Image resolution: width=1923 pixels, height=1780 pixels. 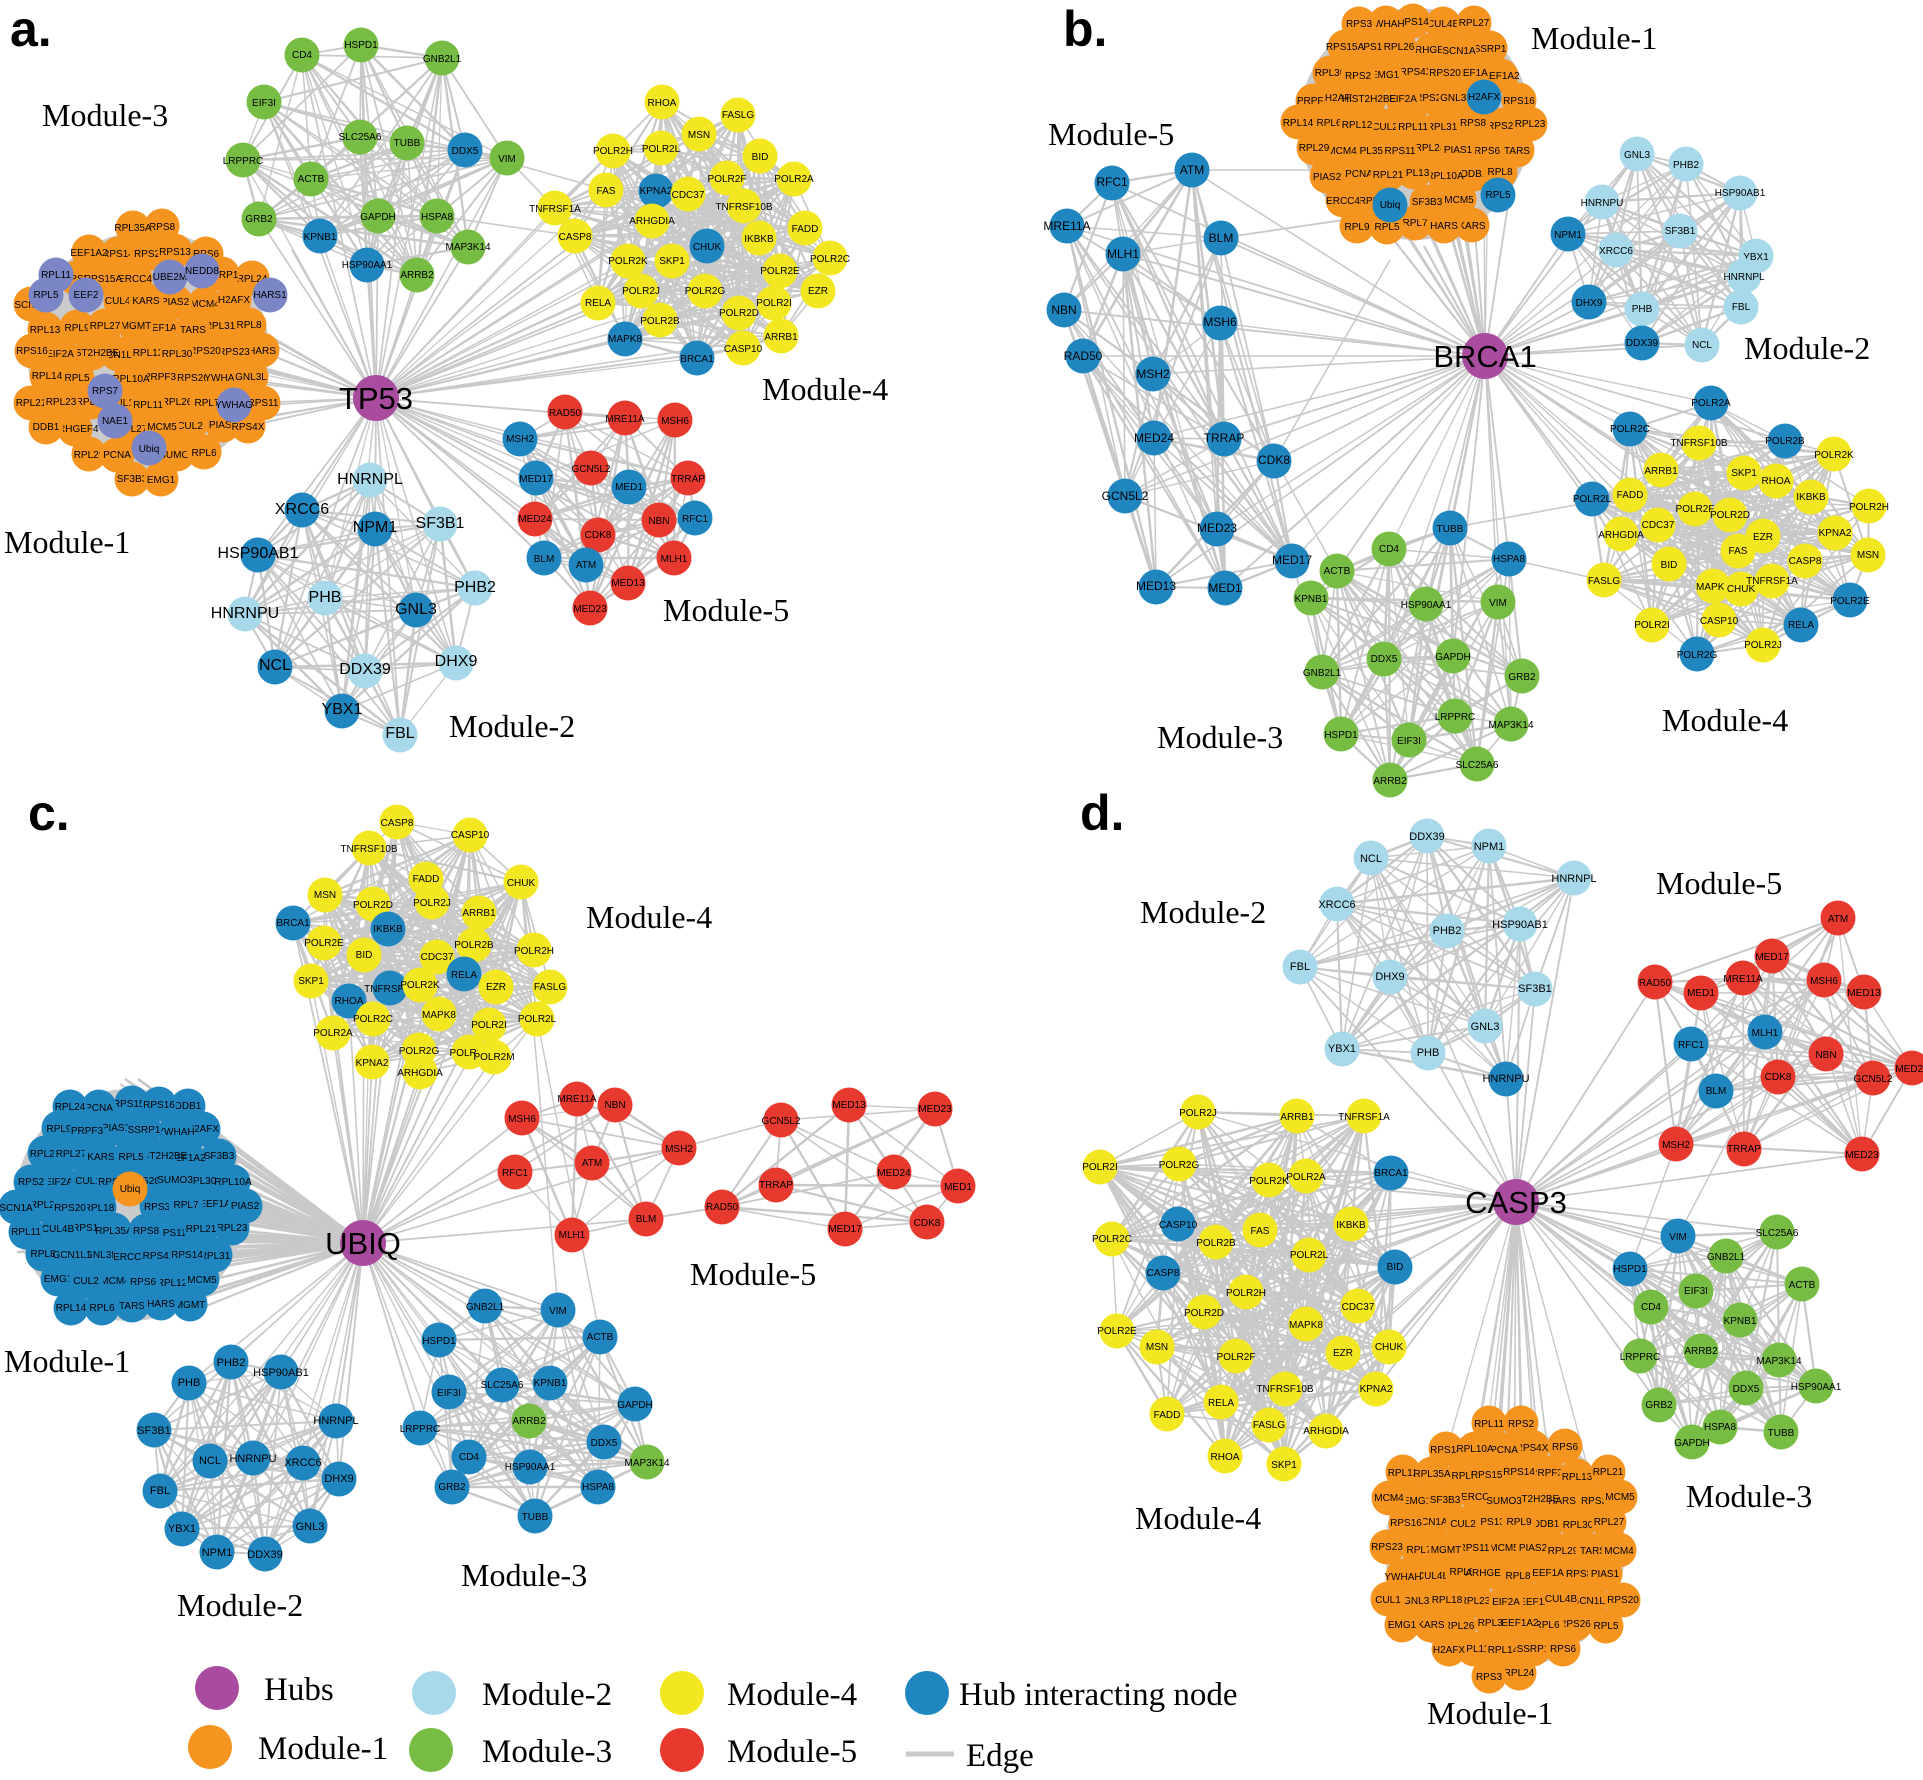 What do you see at coordinates (70, 1107) in the screenshot?
I see `svg-text: RPL24` at bounding box center [70, 1107].